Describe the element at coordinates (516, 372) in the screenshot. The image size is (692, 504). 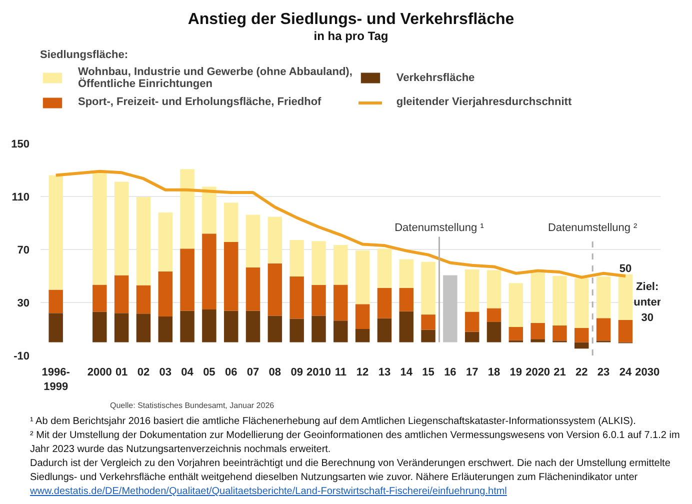
I see `x-tick-label: 19` at that location.